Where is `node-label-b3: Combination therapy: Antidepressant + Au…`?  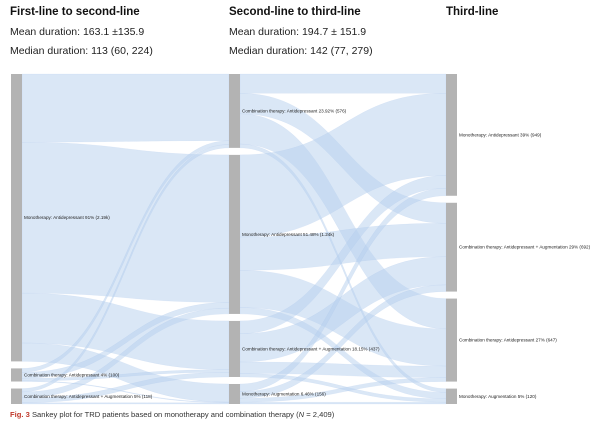 node-label-b3: Combination therapy: Antidepressant + Au… is located at coordinates (311, 348).